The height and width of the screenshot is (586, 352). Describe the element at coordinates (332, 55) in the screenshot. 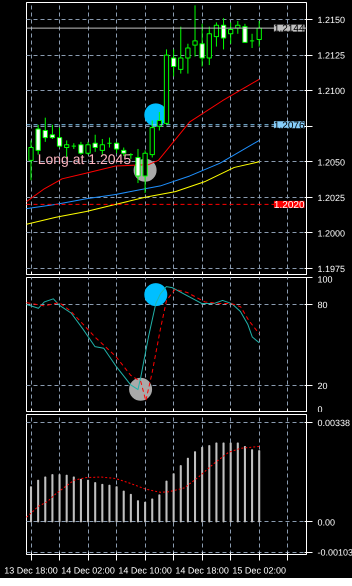

I see `y-tick-label: 1.2125` at that location.